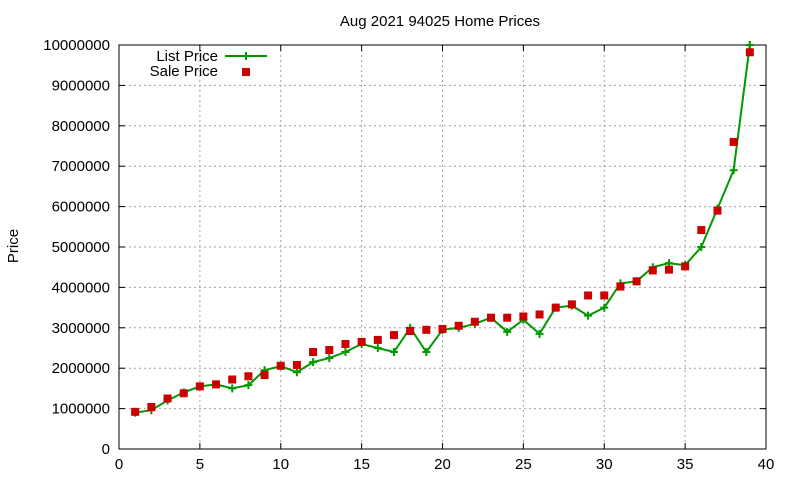 The image size is (800, 485). Describe the element at coordinates (81, 368) in the screenshot. I see `y-tick-label: 2000000` at that location.